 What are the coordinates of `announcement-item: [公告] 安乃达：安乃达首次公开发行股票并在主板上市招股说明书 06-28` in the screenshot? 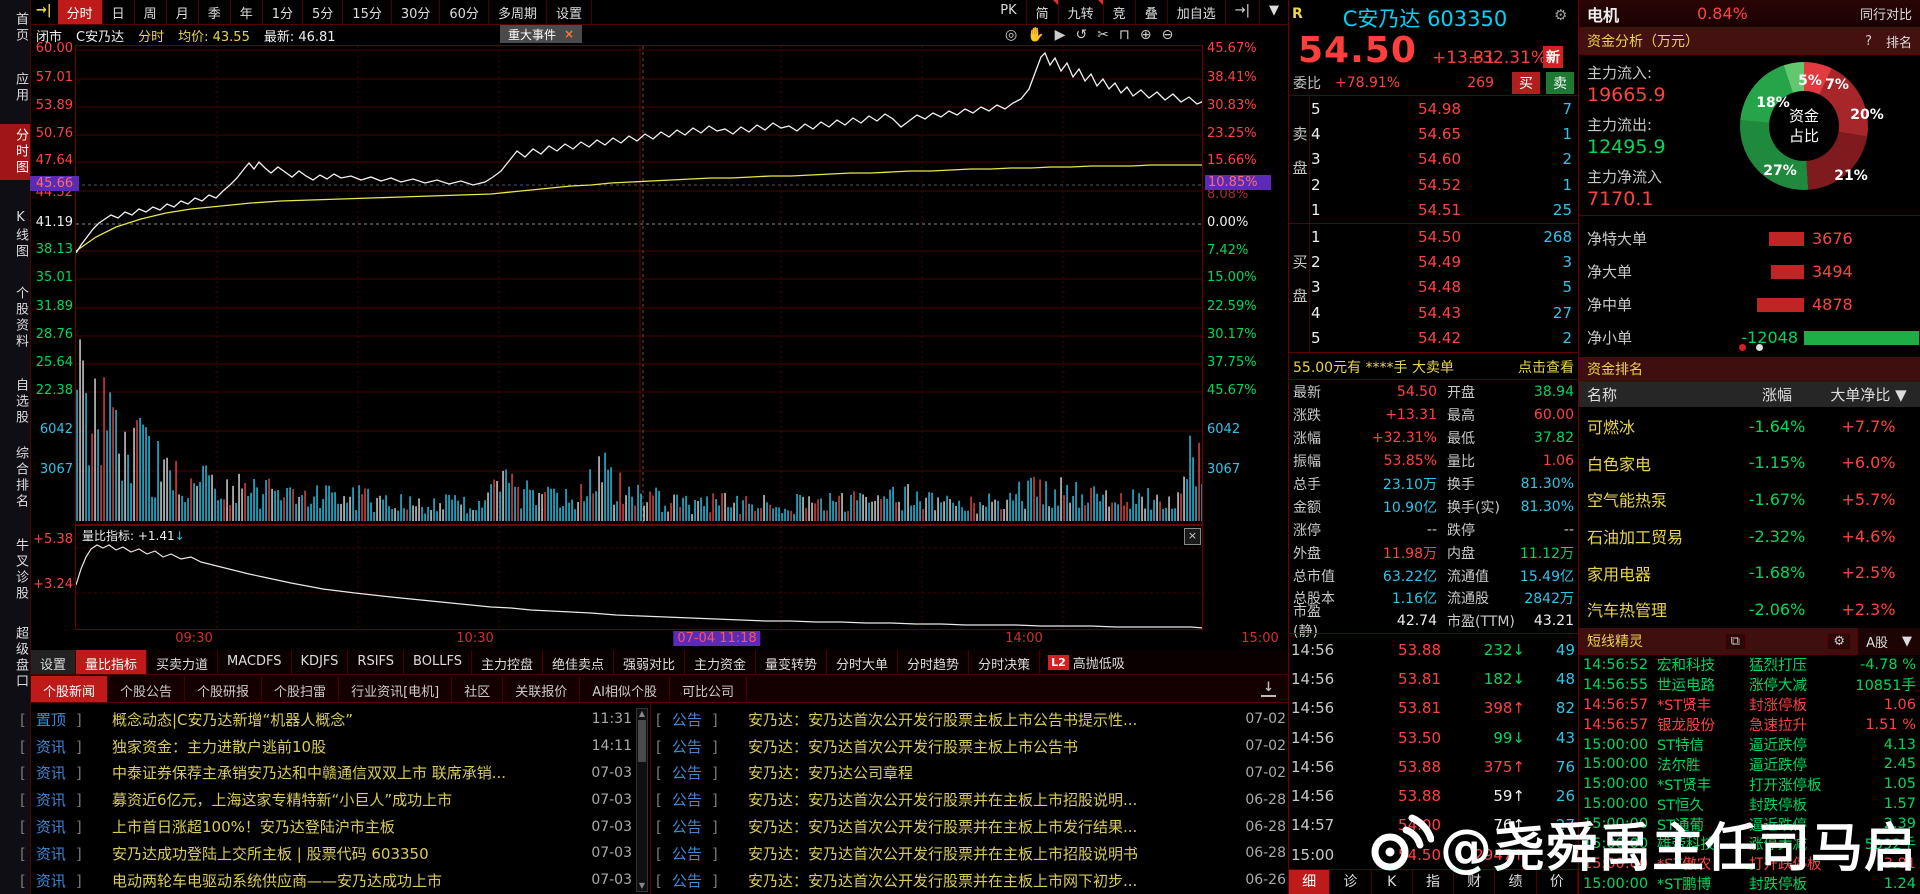 It's located at (971, 853).